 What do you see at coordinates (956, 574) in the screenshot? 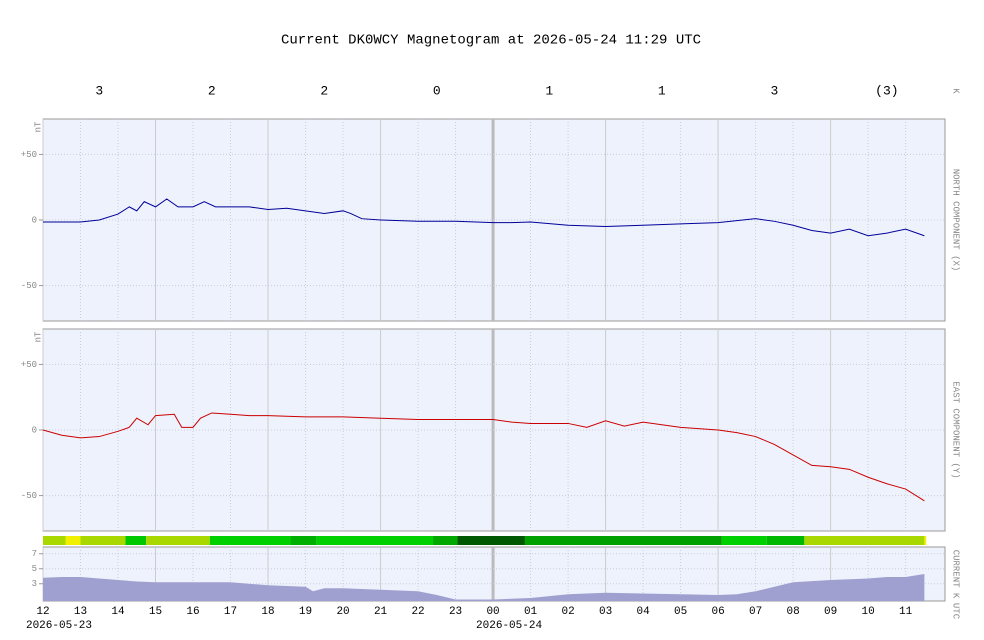
I see `y-axis-label: CURRENT K` at bounding box center [956, 574].